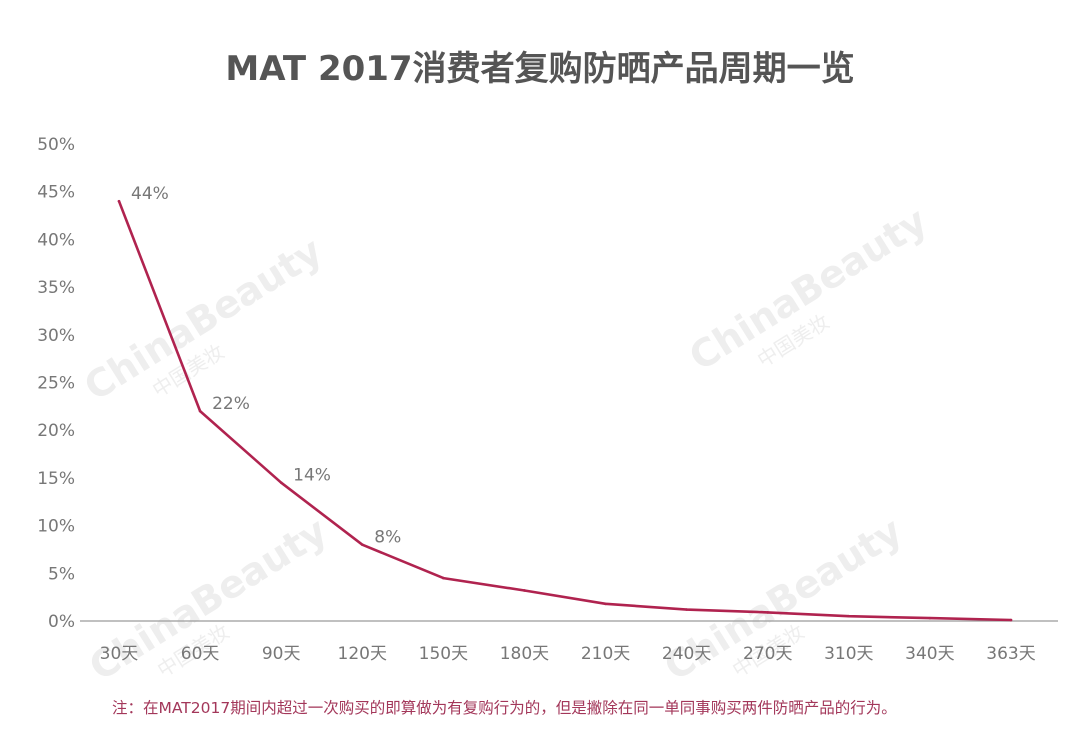 The width and height of the screenshot is (1080, 750). What do you see at coordinates (56, 336) in the screenshot?
I see `y-tick-label: 30%` at bounding box center [56, 336].